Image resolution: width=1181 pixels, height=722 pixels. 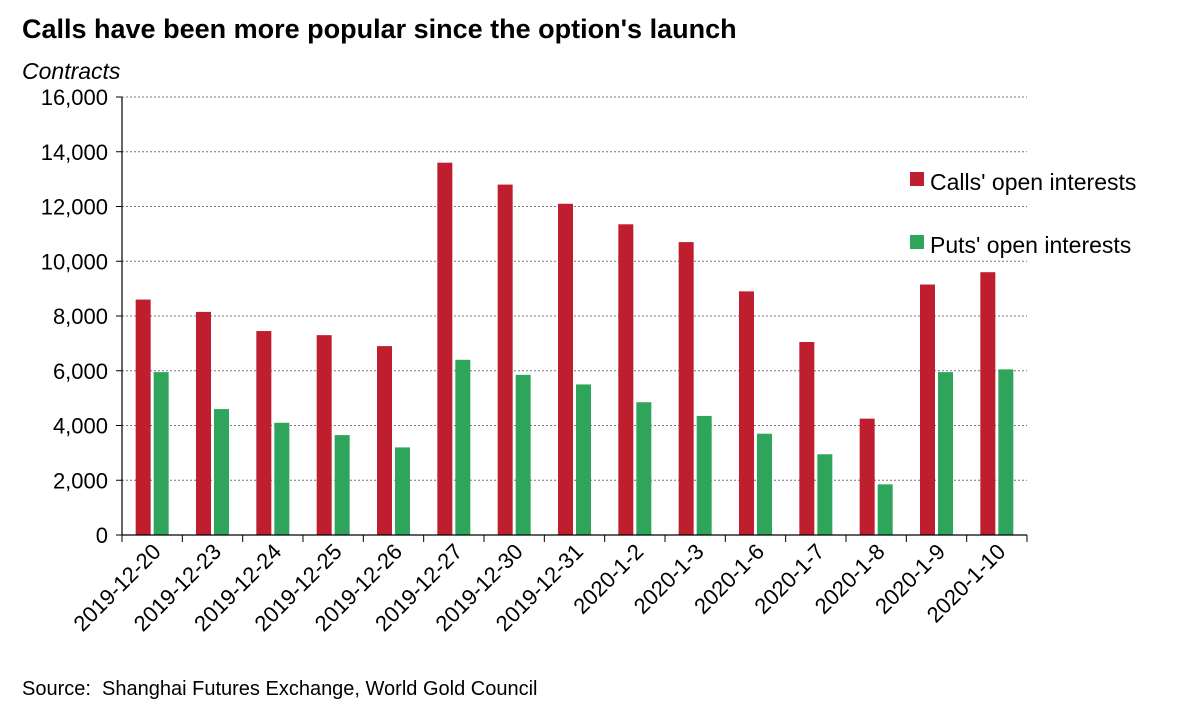 What do you see at coordinates (74, 261) in the screenshot?
I see `y-tick-label: 10,000` at bounding box center [74, 261].